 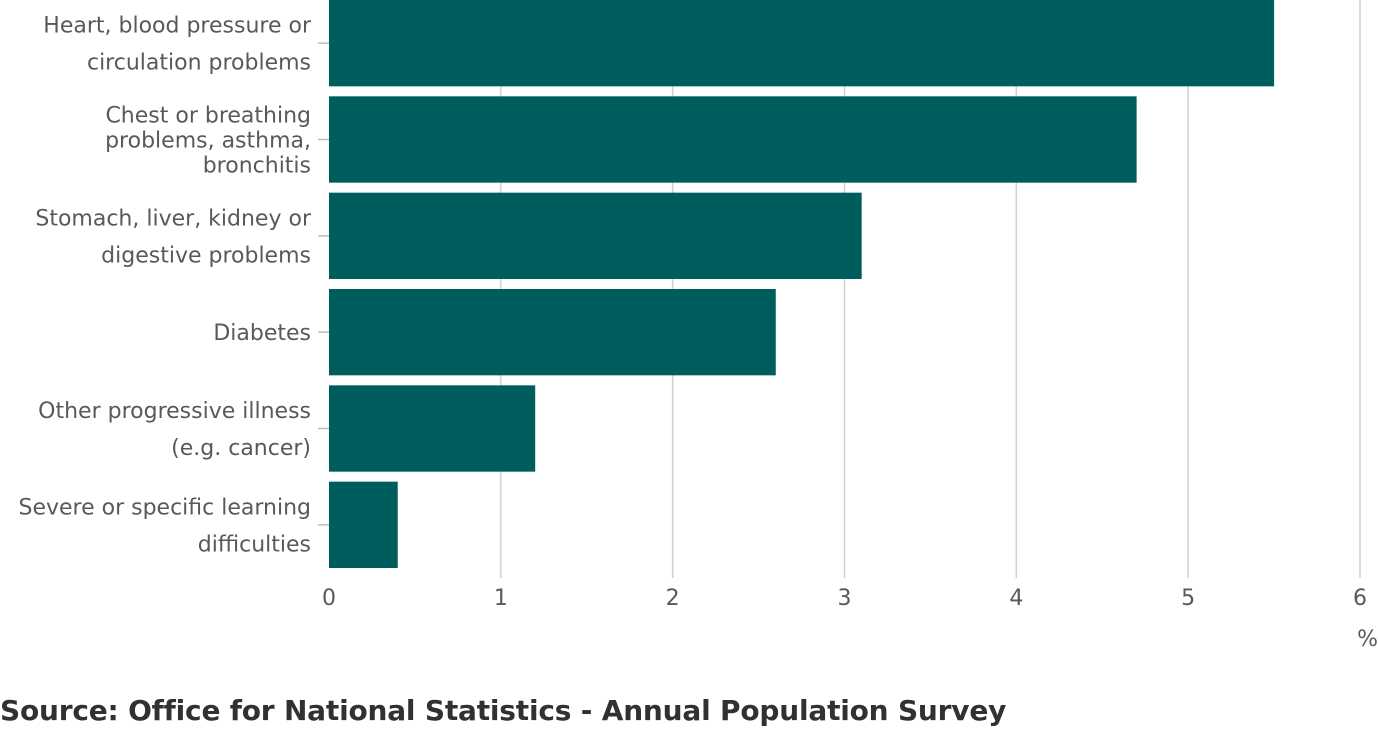 I want to click on x-tick-label: 5, so click(x=1188, y=598).